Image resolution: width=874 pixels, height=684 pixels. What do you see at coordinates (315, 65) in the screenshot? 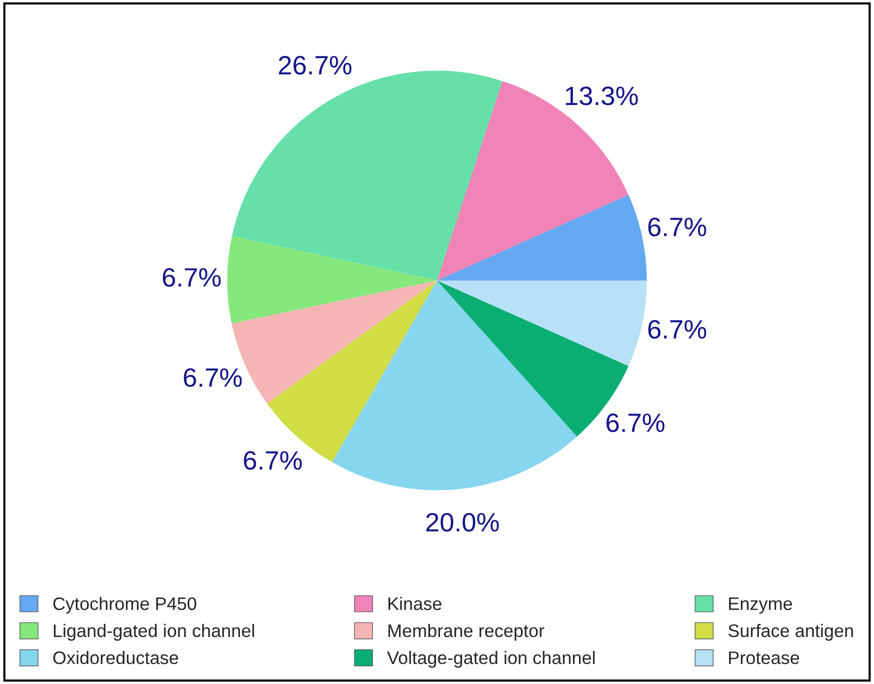
I see `data-label: 26.7%` at bounding box center [315, 65].